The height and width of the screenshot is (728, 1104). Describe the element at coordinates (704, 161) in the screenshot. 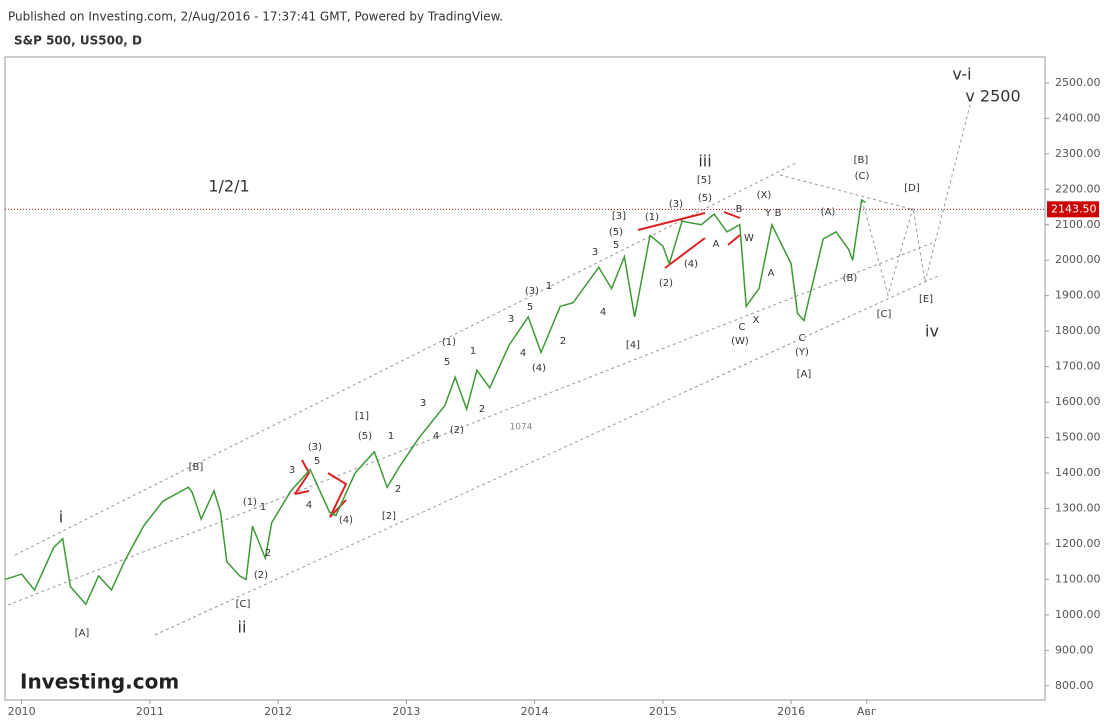

I see `wave-label: iii` at that location.